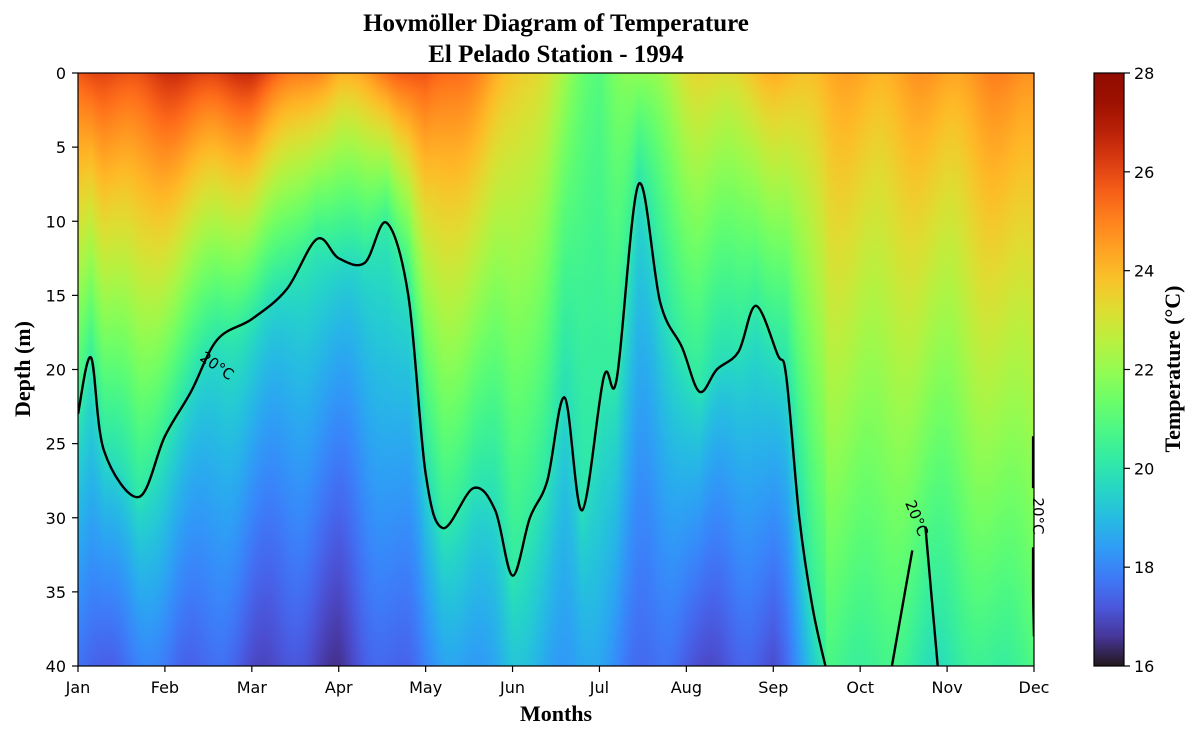 The image size is (1200, 738). What do you see at coordinates (556, 54) in the screenshot?
I see `chart-subtitle: El Pelado Station - 1994` at bounding box center [556, 54].